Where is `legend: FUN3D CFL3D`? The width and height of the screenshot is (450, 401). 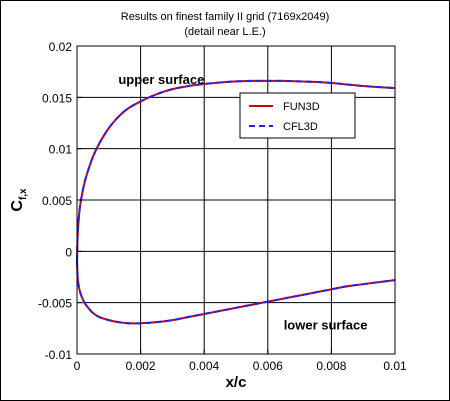
legend: FUN3D CFL3D is located at coordinates (297, 115).